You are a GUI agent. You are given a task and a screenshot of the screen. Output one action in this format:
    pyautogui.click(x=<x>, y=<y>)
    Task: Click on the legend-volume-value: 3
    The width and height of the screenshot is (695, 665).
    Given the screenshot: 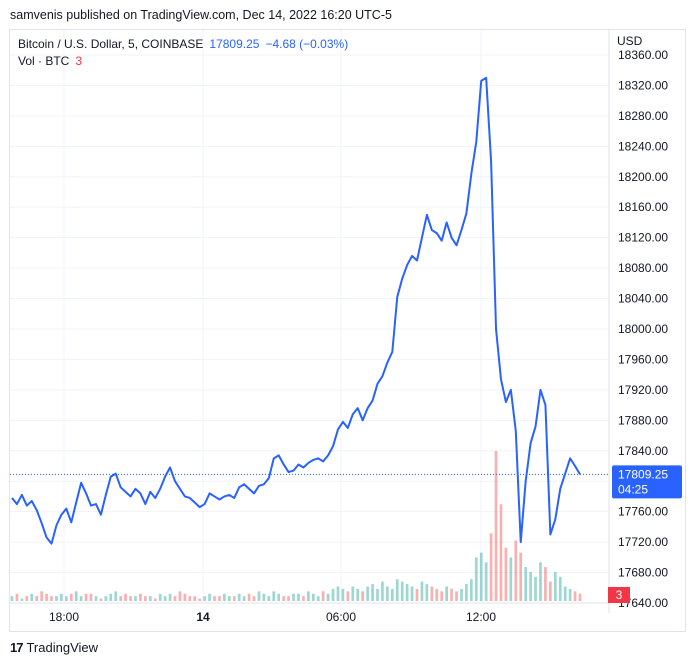 What is the action you would take?
    pyautogui.click(x=79, y=61)
    